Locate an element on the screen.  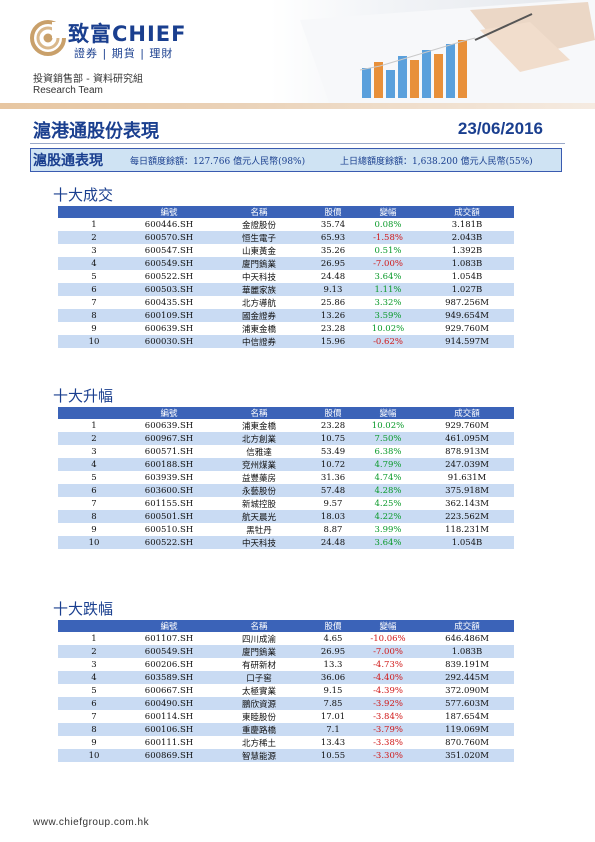
price-cell: 23.28 is located at coordinates (333, 328).